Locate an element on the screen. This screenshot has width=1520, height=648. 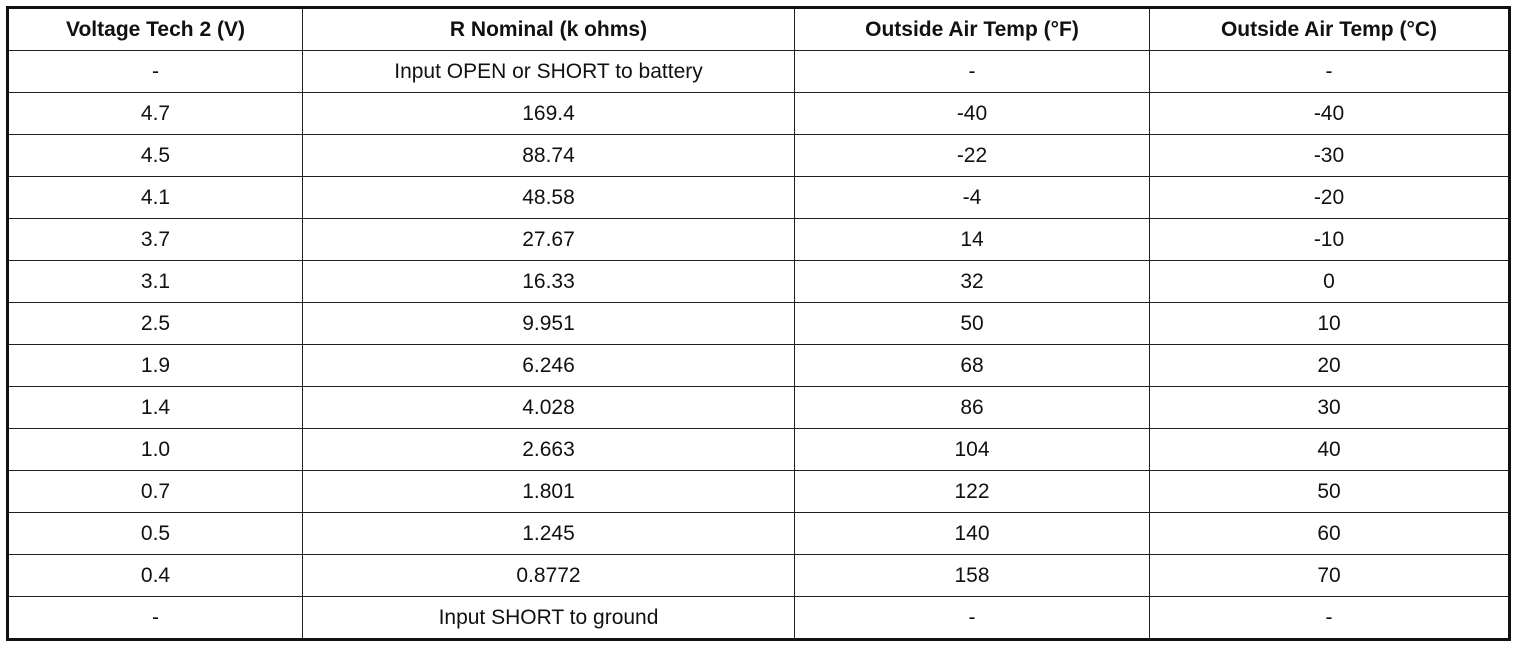
table-cell: Input SHORT to ground is located at coordinates (548, 618).